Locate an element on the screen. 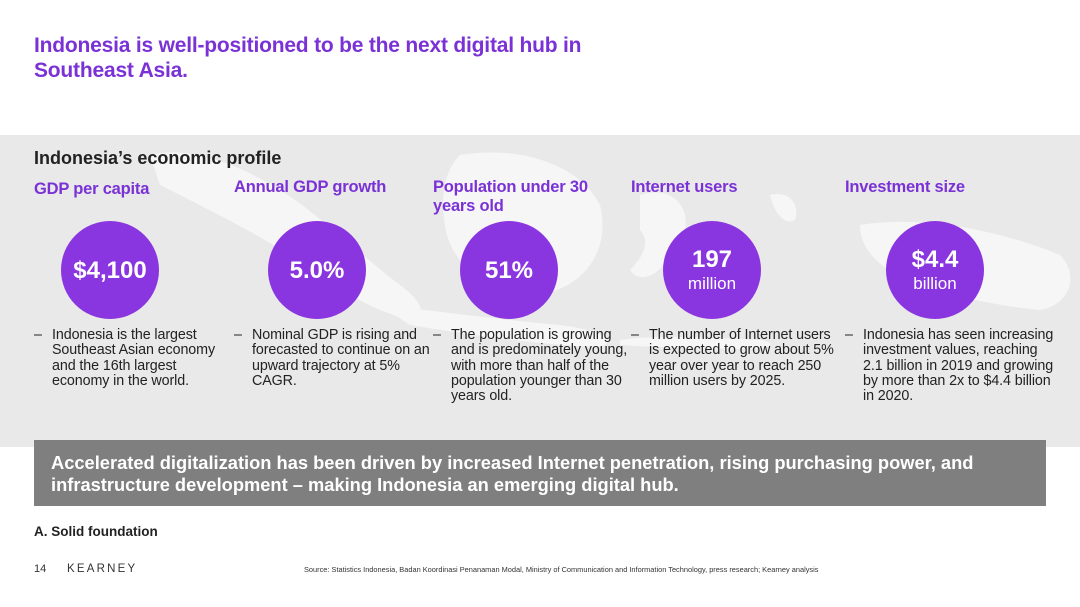 The width and height of the screenshot is (1080, 607). metric-circle-internet-users: 197 million is located at coordinates (712, 270).